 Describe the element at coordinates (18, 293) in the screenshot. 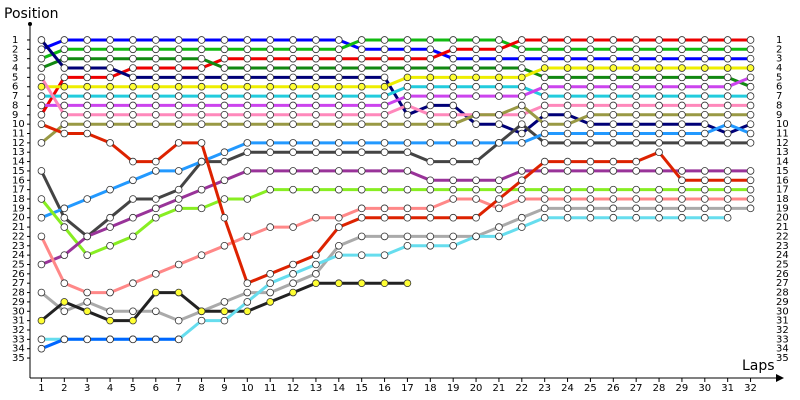

I see `y-tick-label: 28` at that location.